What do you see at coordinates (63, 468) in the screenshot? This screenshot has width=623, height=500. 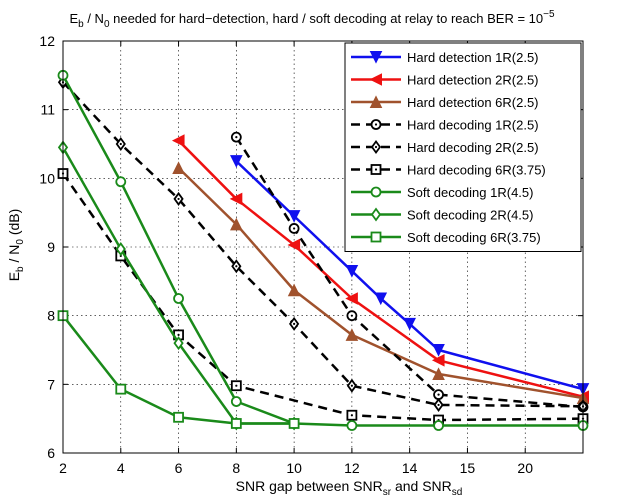 I see `x-tick-label: 2` at bounding box center [63, 468].